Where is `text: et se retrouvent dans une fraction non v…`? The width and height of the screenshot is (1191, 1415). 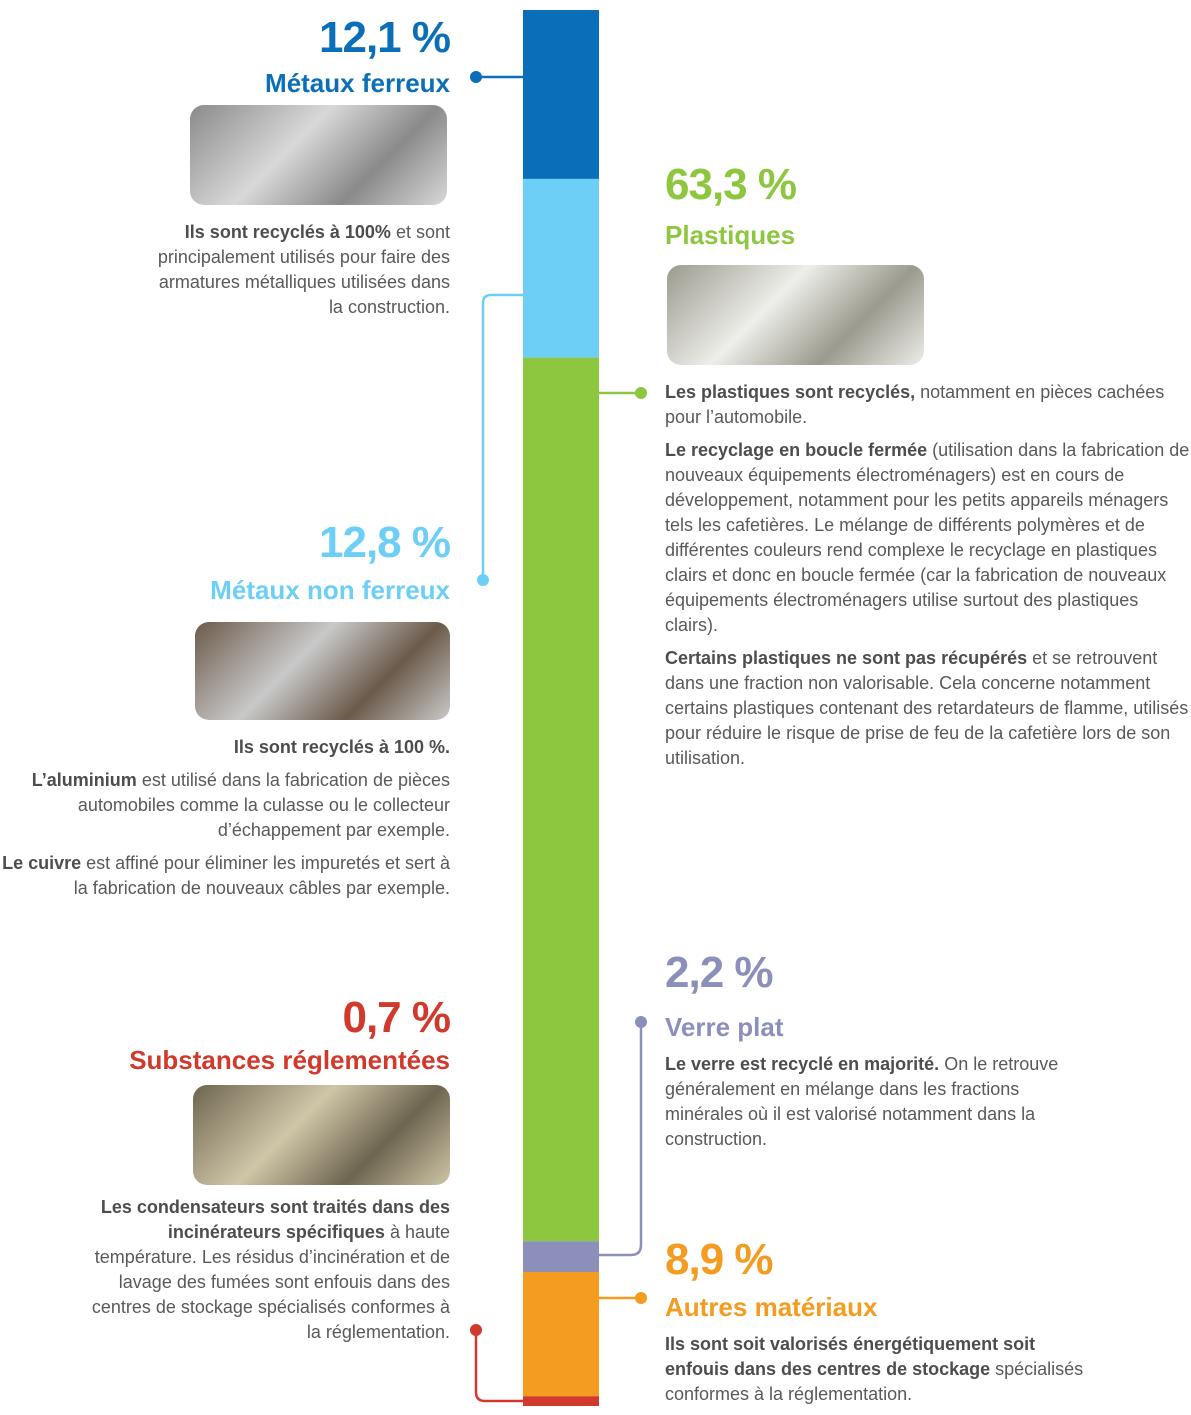 text: et se retrouvent dans une fraction non v… is located at coordinates (927, 708).